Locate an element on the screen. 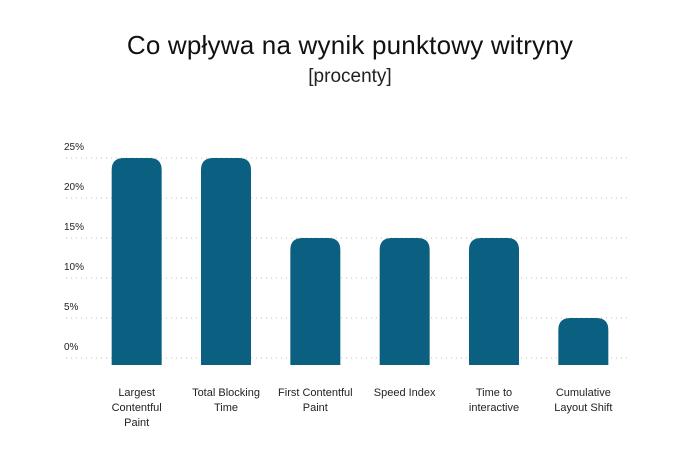 The image size is (700, 456). x-category-label-line: Speed Index is located at coordinates (405, 393).